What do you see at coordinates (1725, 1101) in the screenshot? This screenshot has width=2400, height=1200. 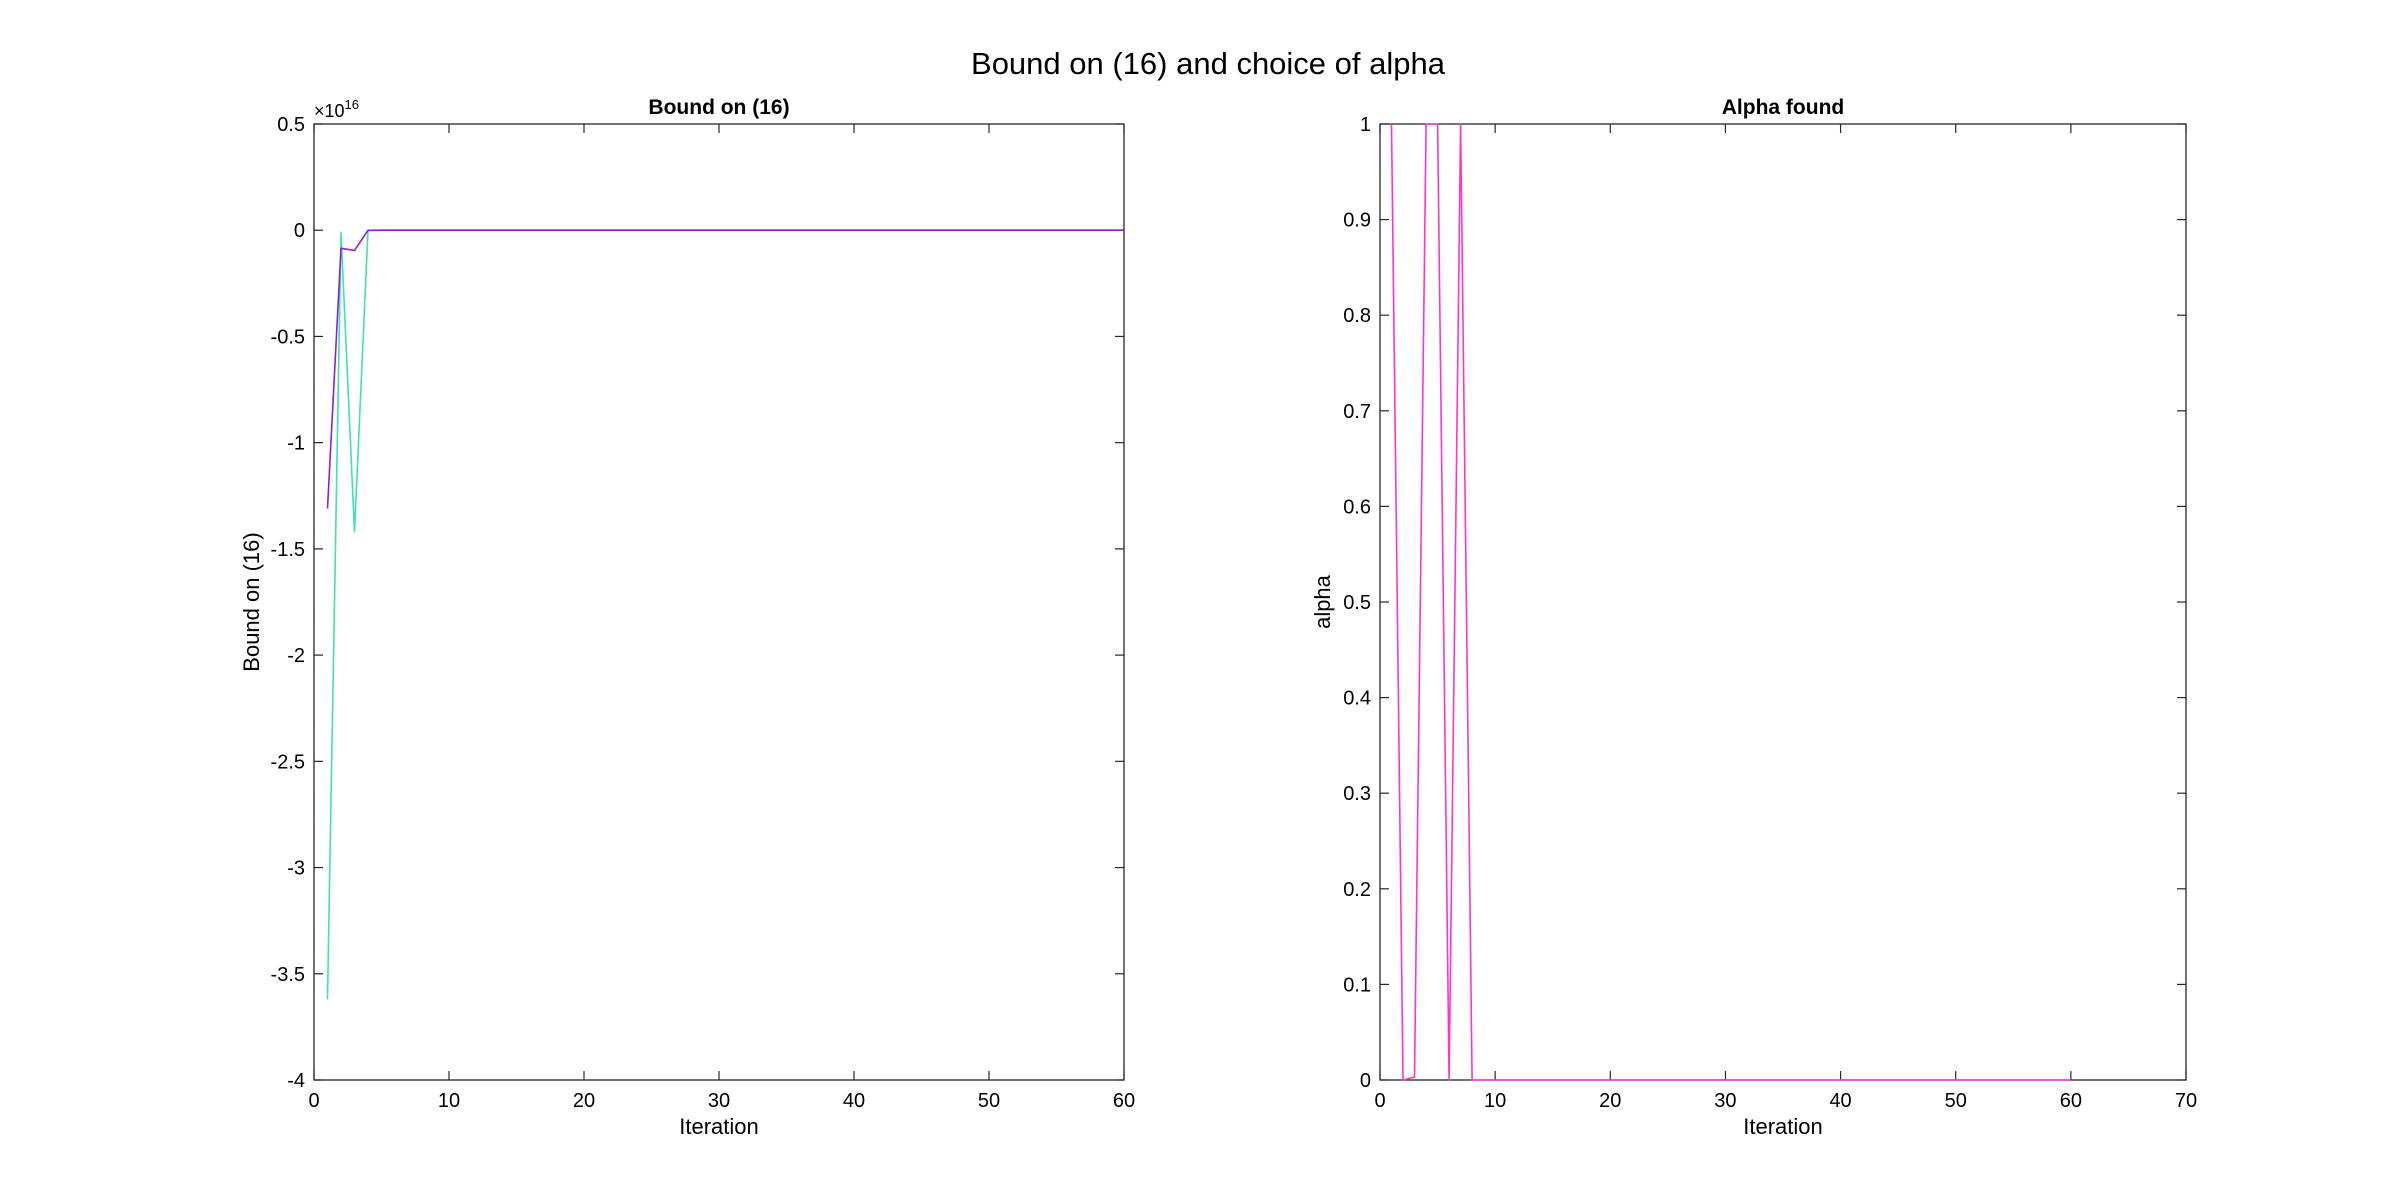 I see `alpha-x-tick-label: 30` at bounding box center [1725, 1101].